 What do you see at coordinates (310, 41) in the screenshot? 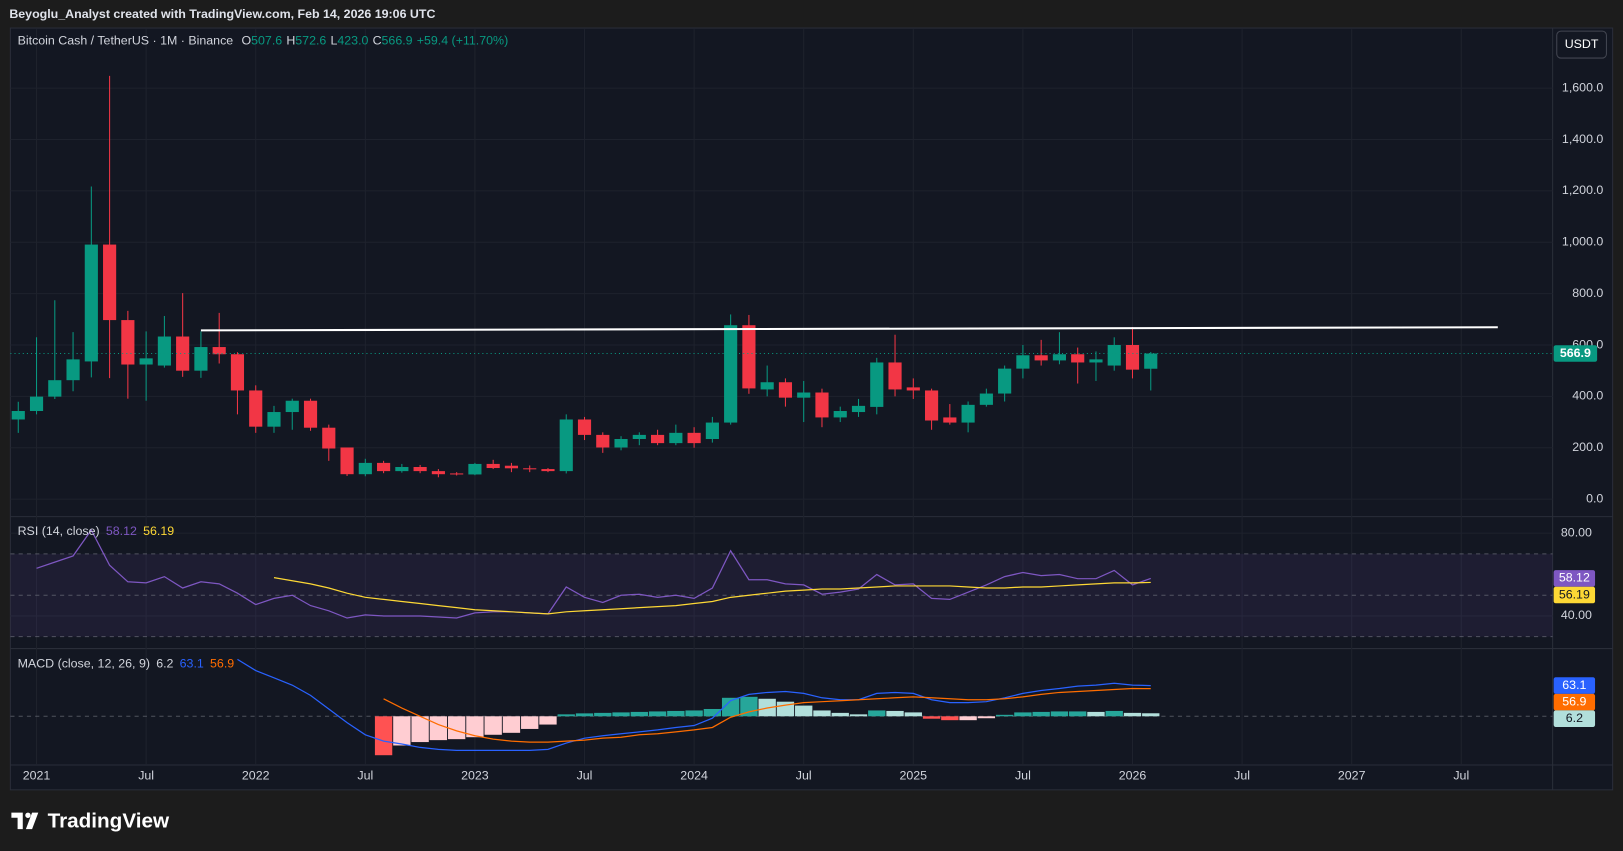
I see `ohlc-value: 572.6` at bounding box center [310, 41].